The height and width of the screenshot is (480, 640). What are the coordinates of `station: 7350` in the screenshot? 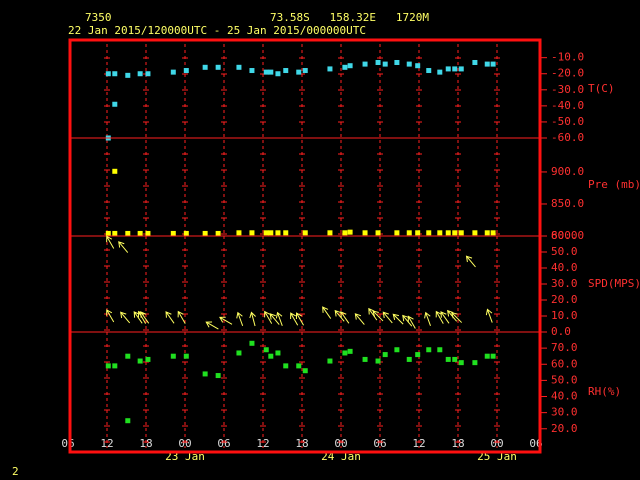 It's located at (98, 17).